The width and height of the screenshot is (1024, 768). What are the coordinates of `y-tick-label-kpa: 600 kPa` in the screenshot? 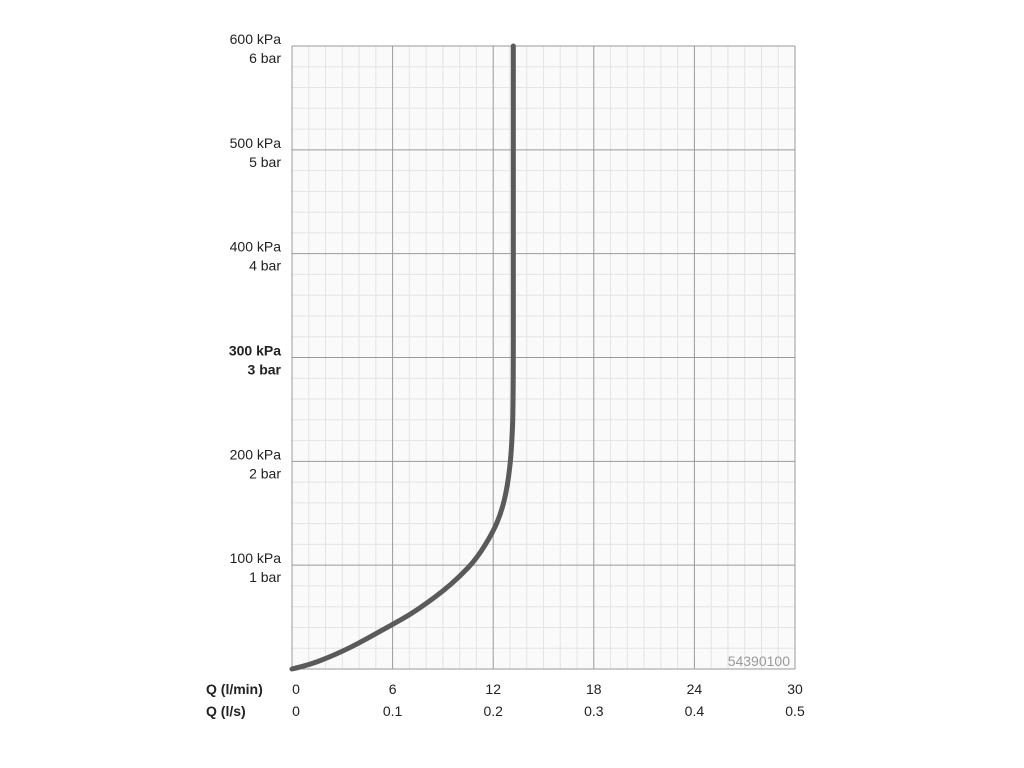 It's located at (256, 39).